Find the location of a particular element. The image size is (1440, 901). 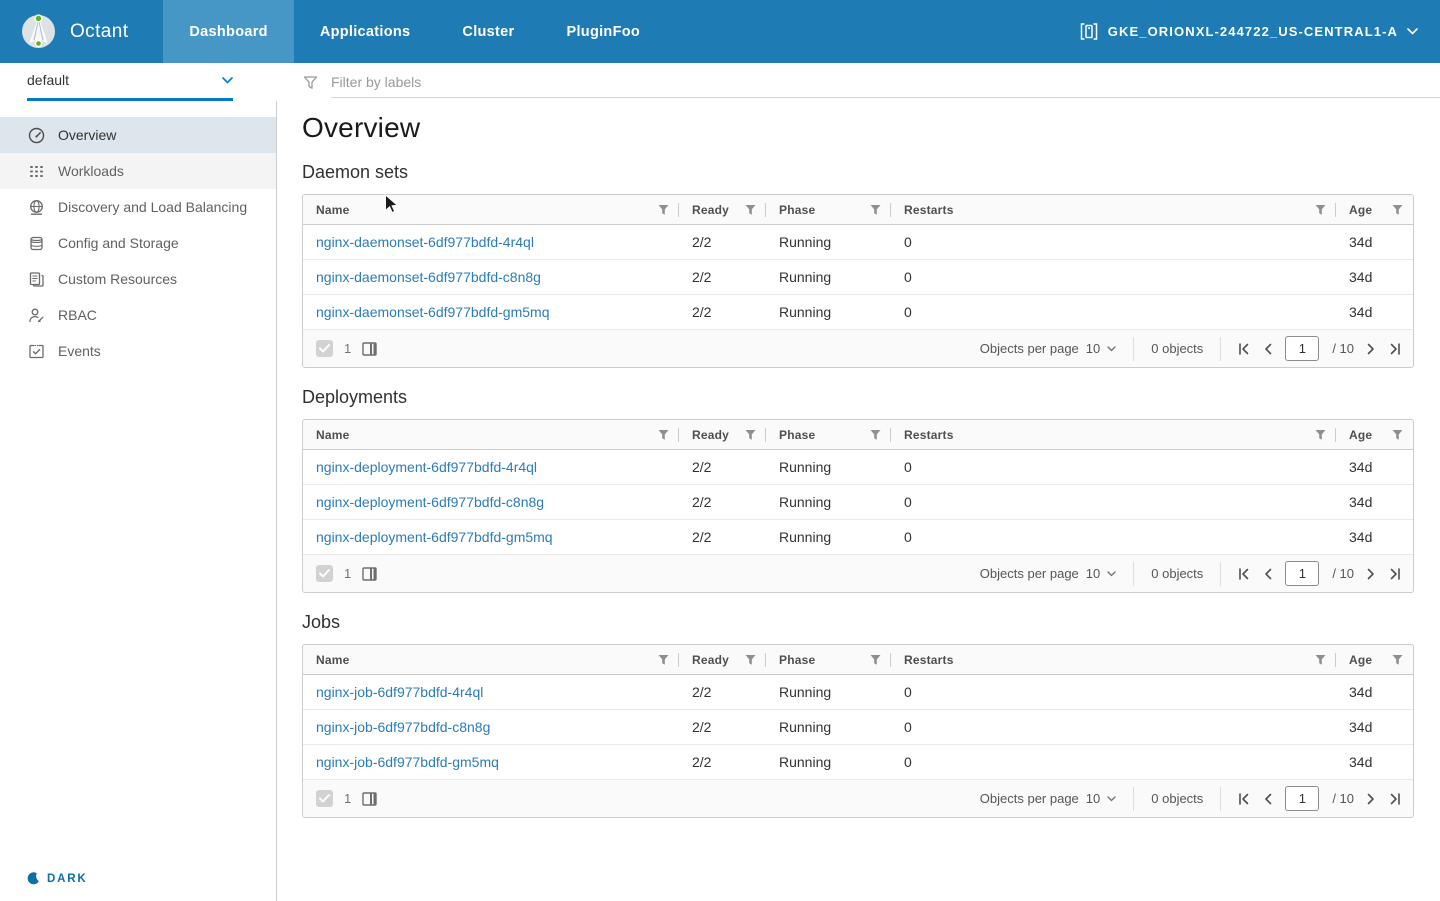

sidebar-item-label: Custom Resources is located at coordinates (118, 279).